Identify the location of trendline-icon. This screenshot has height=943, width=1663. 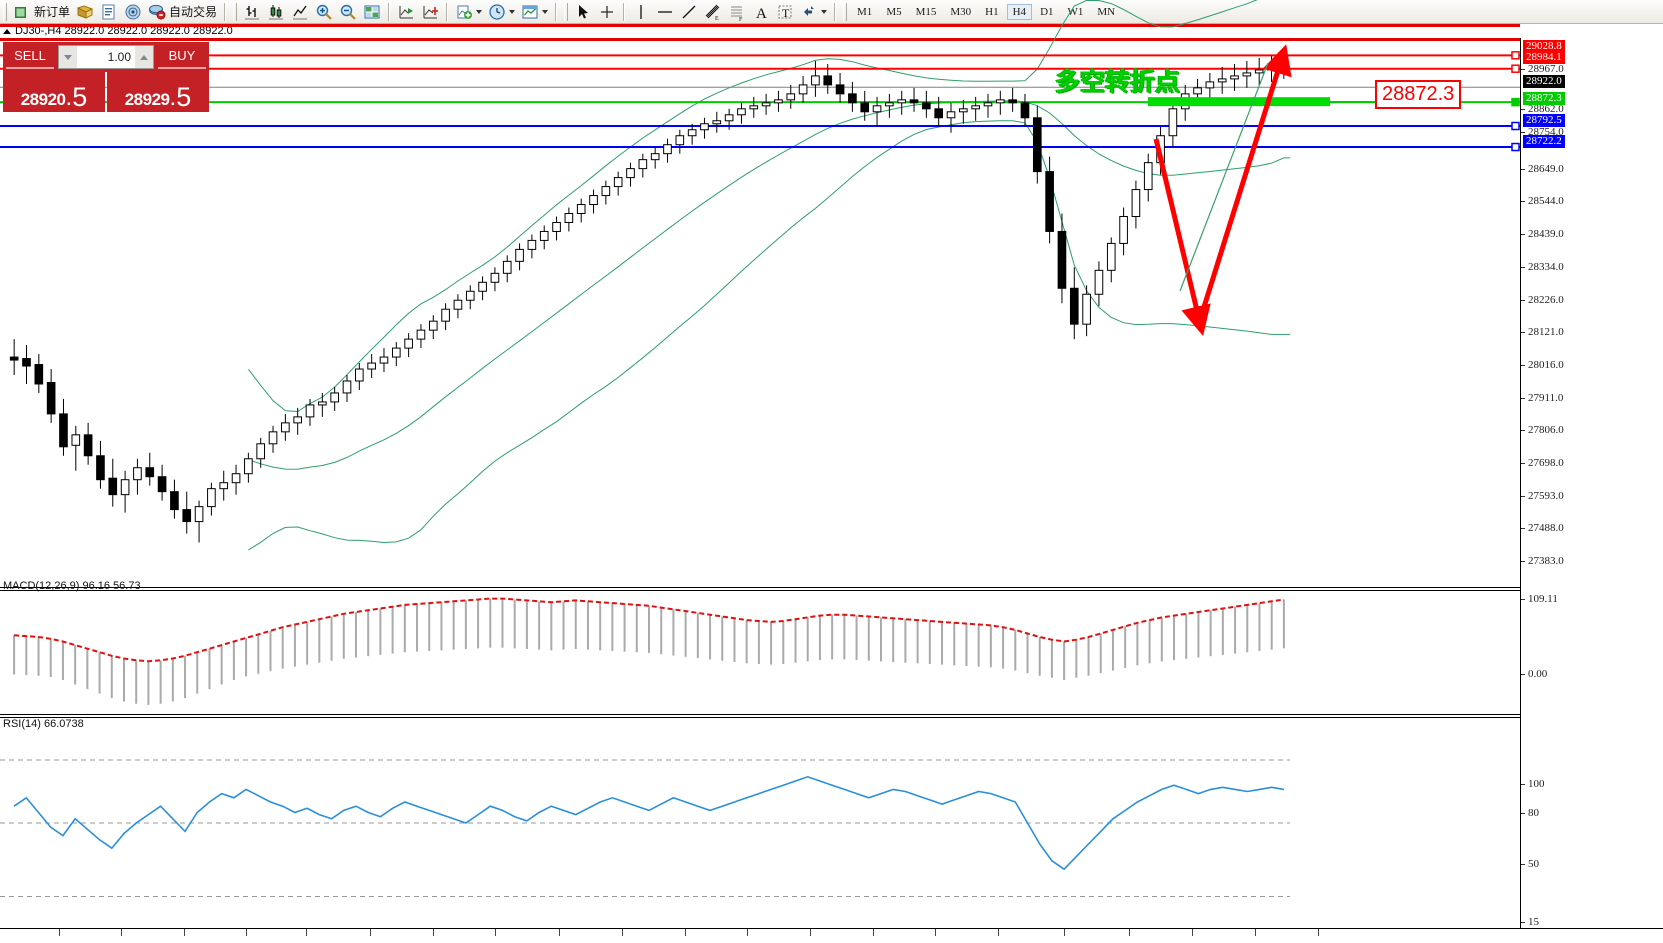
(689, 11).